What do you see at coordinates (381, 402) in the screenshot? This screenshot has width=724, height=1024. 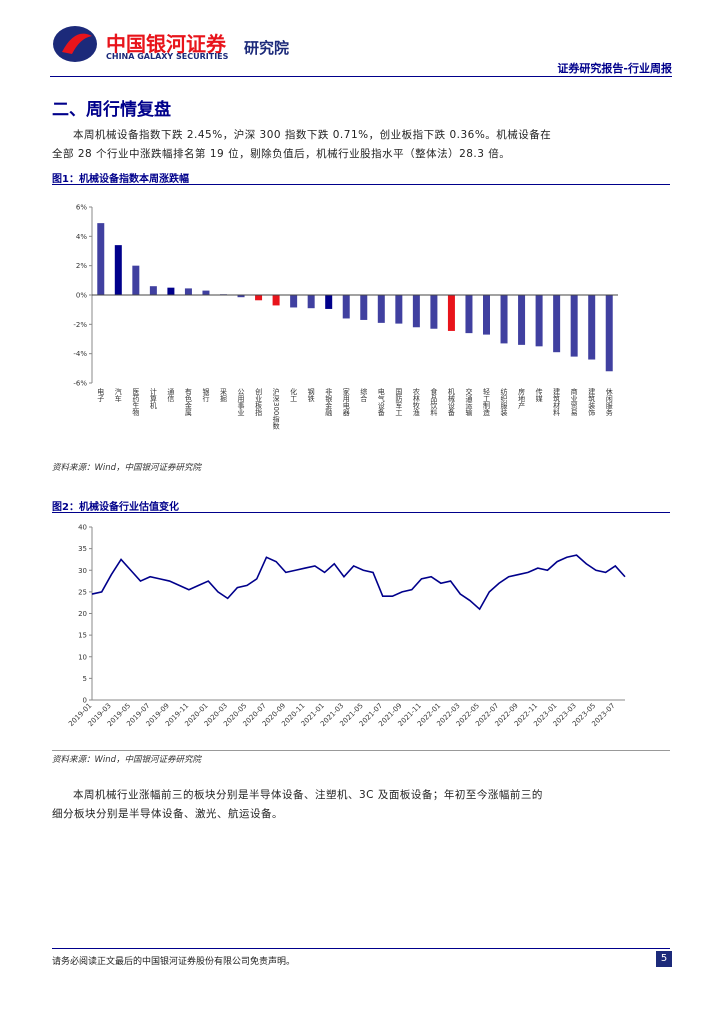 I see `x-tick-label: 电气设备` at bounding box center [381, 402].